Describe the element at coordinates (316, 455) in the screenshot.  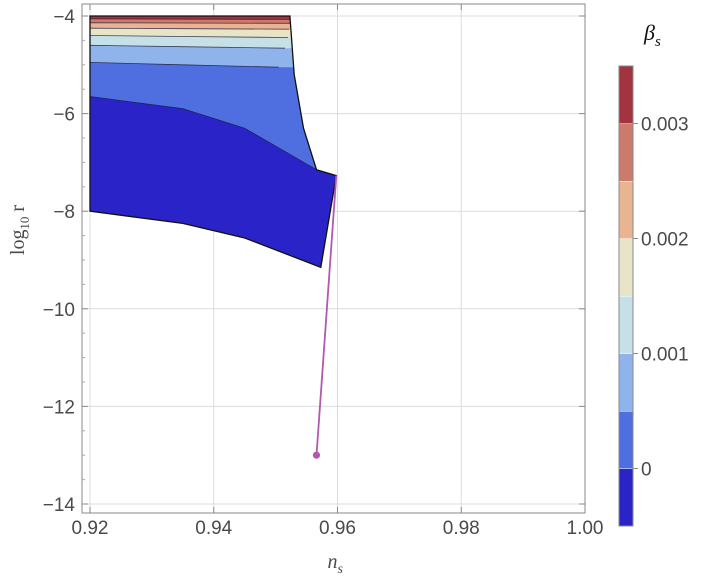
I see `trajectory-endpoint` at that location.